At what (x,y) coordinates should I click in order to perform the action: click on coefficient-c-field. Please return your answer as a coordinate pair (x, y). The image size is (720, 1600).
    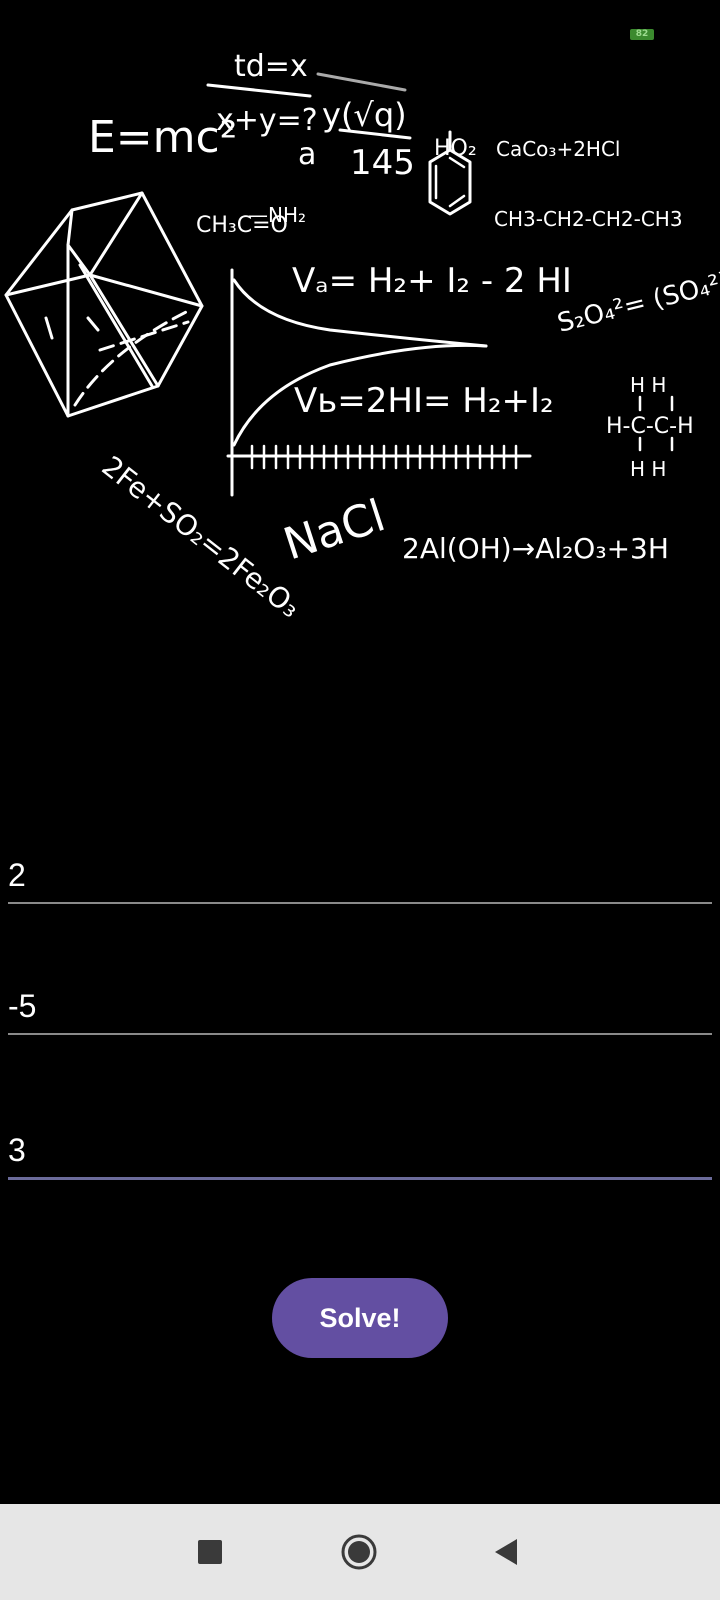
    Looking at the image, I should click on (360, 1150).